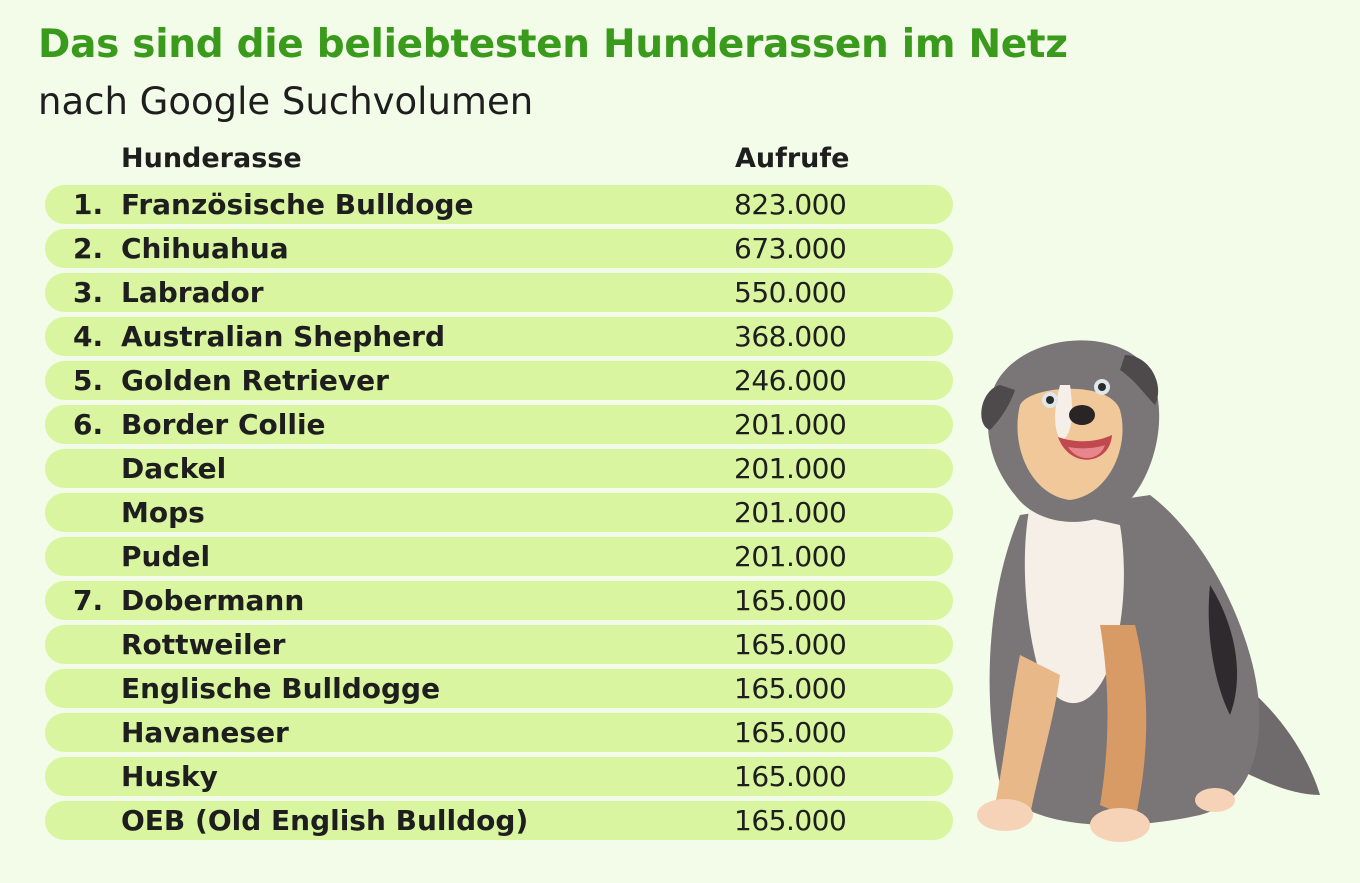 This screenshot has height=883, width=1360. Describe the element at coordinates (205, 248) in the screenshot. I see `breed-name: Chihuahua` at that location.